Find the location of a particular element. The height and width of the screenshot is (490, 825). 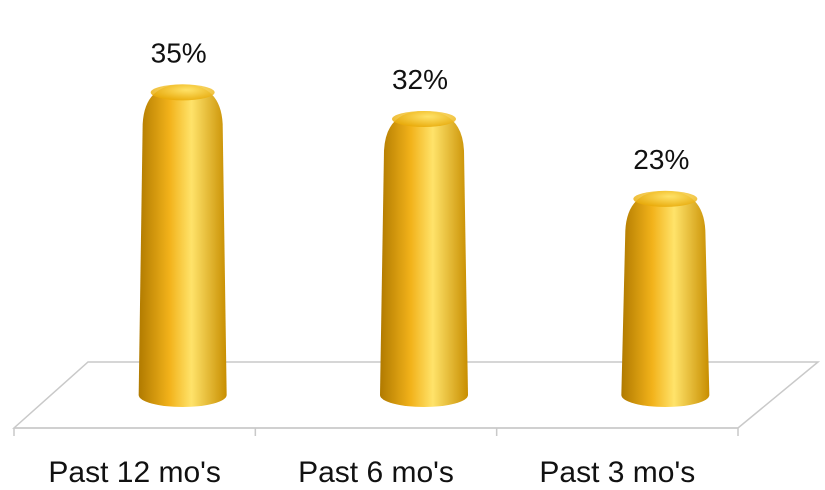

category-label: Past 6 mo's is located at coordinates (376, 472).